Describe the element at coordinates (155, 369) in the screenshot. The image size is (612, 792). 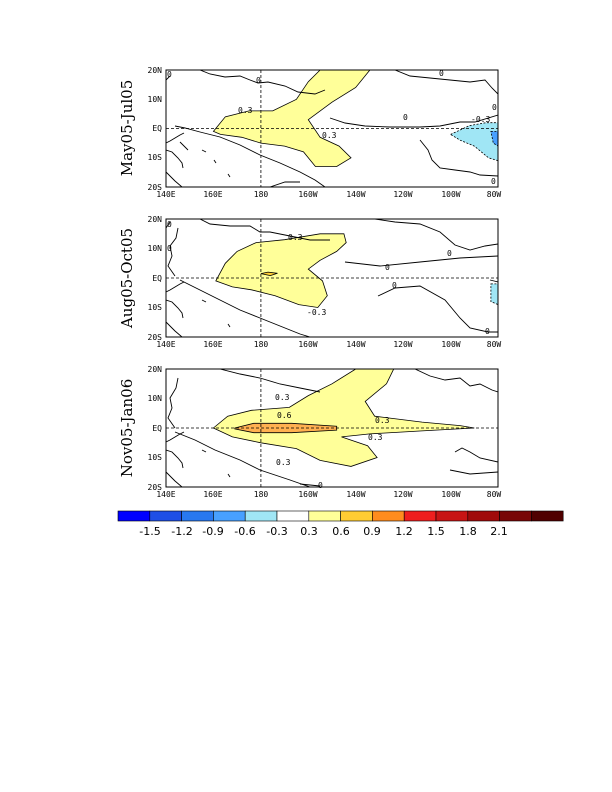
I see `panel-3-ytick: 20N` at that location.